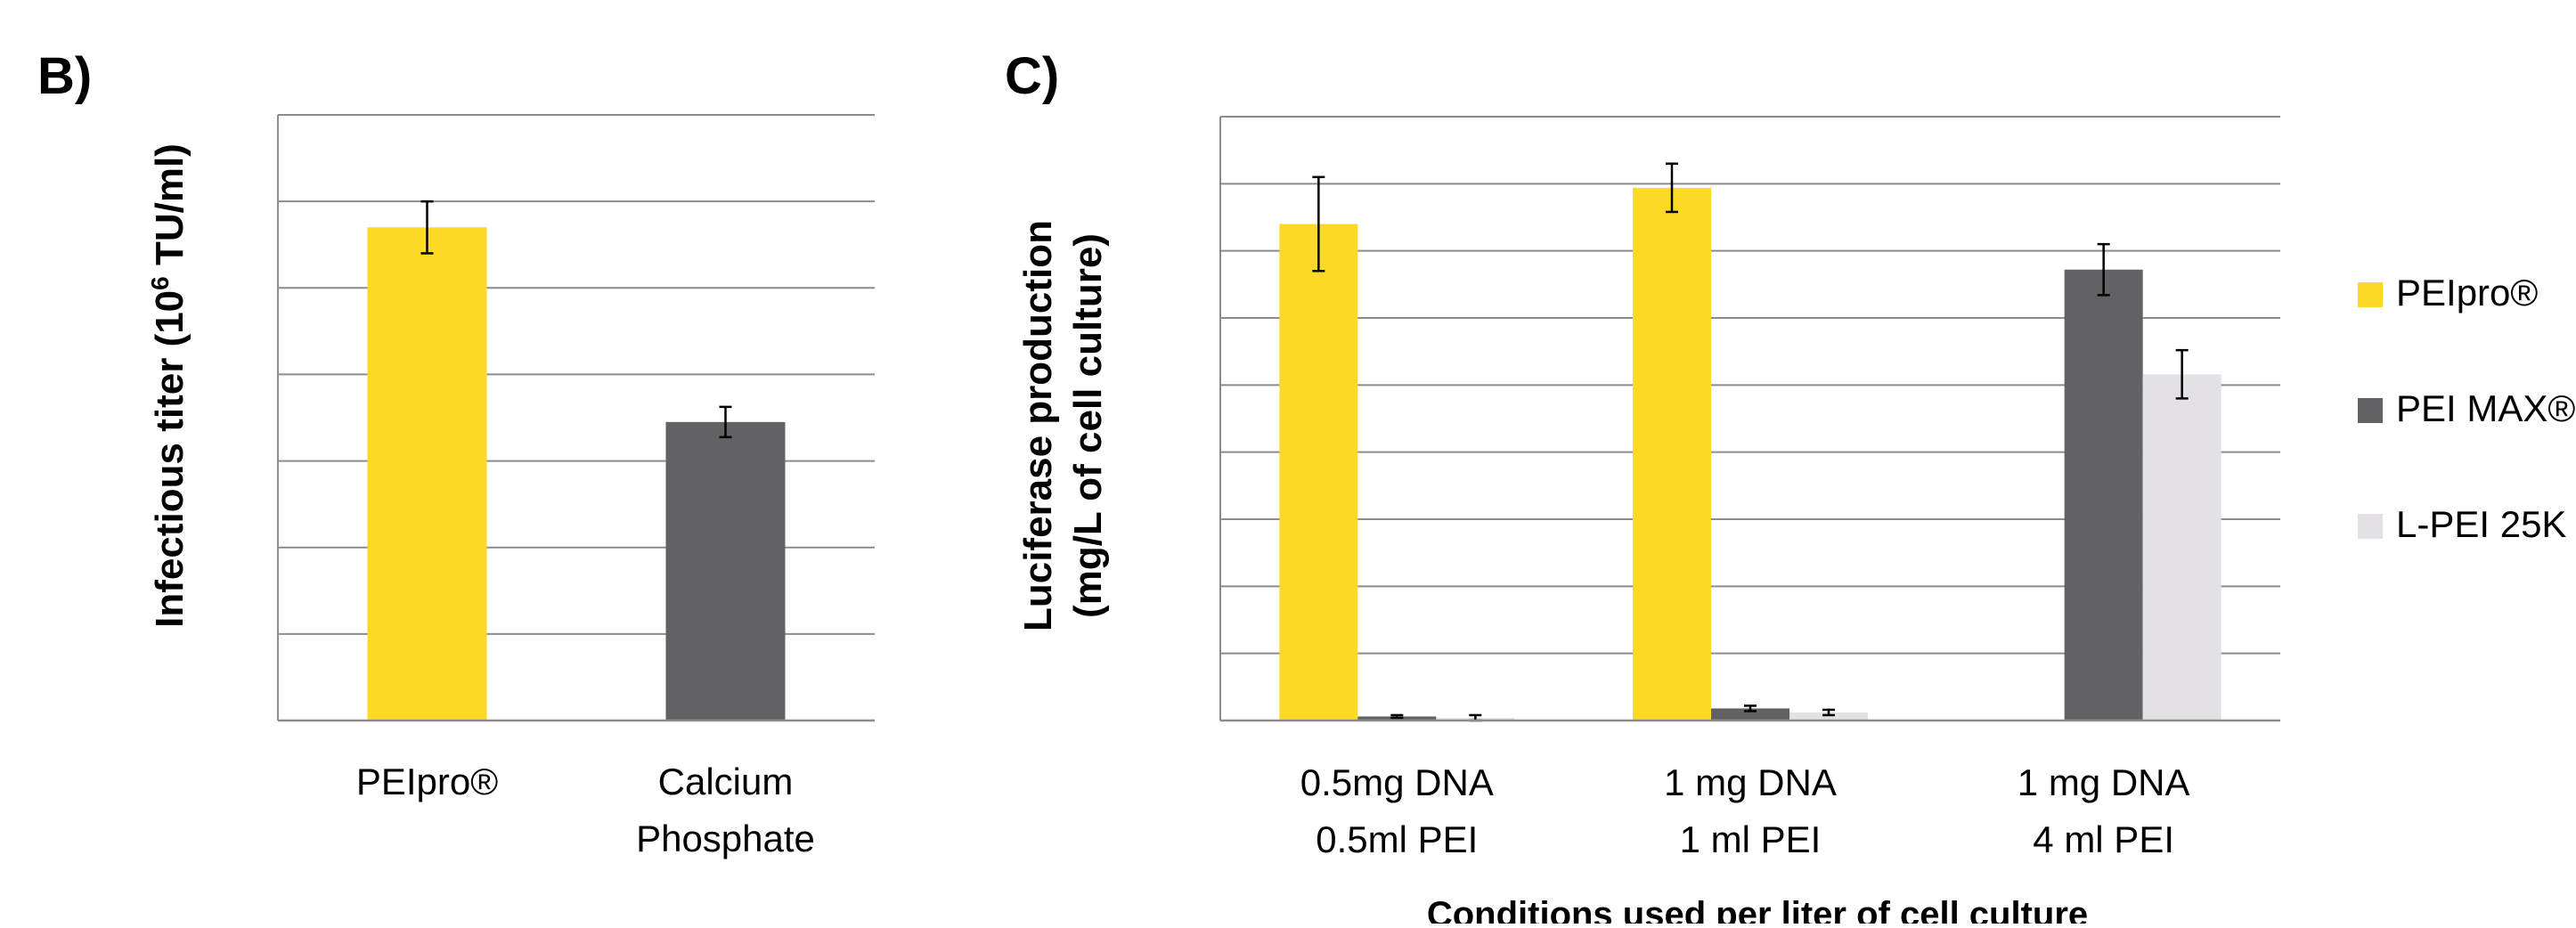 The image size is (2576, 928). I want to click on c-x-tick-line: 0.5mg DNA, so click(1397, 782).